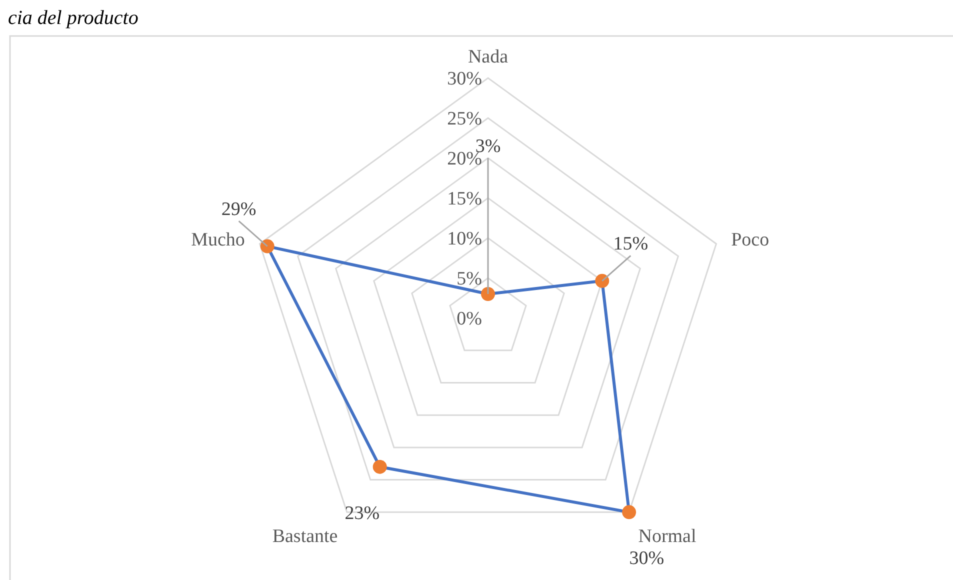  Describe the element at coordinates (750, 240) in the screenshot. I see `spoke-label: Poco` at that location.